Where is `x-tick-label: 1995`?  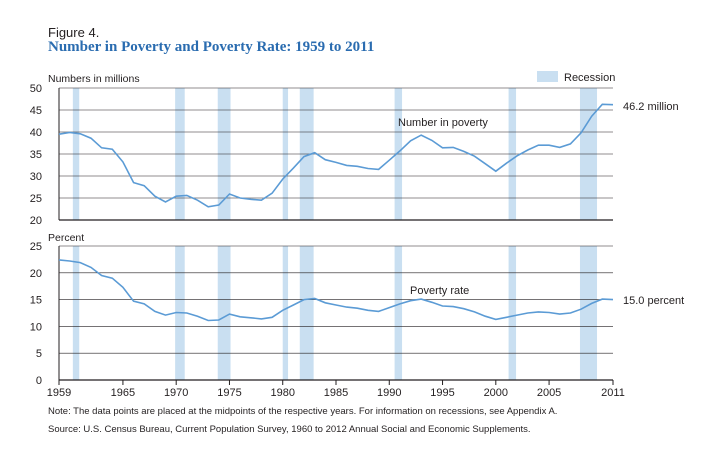 x-tick-label: 1995 is located at coordinates (442, 393).